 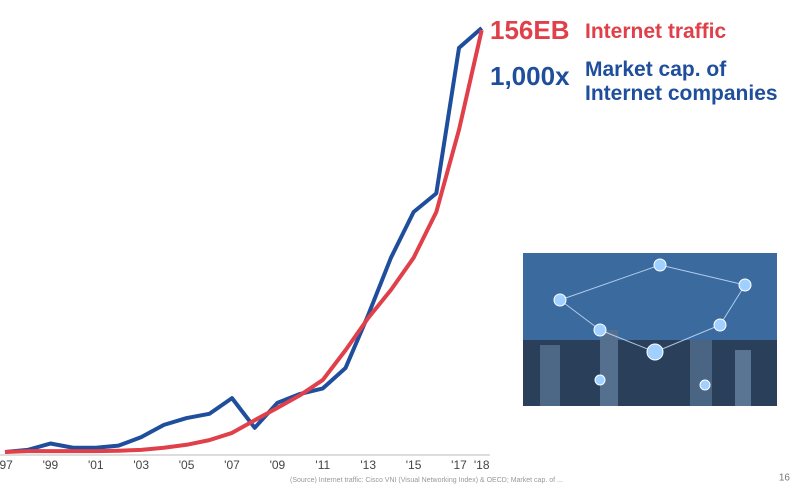 I want to click on x-tick-label: '11, so click(x=322, y=465).